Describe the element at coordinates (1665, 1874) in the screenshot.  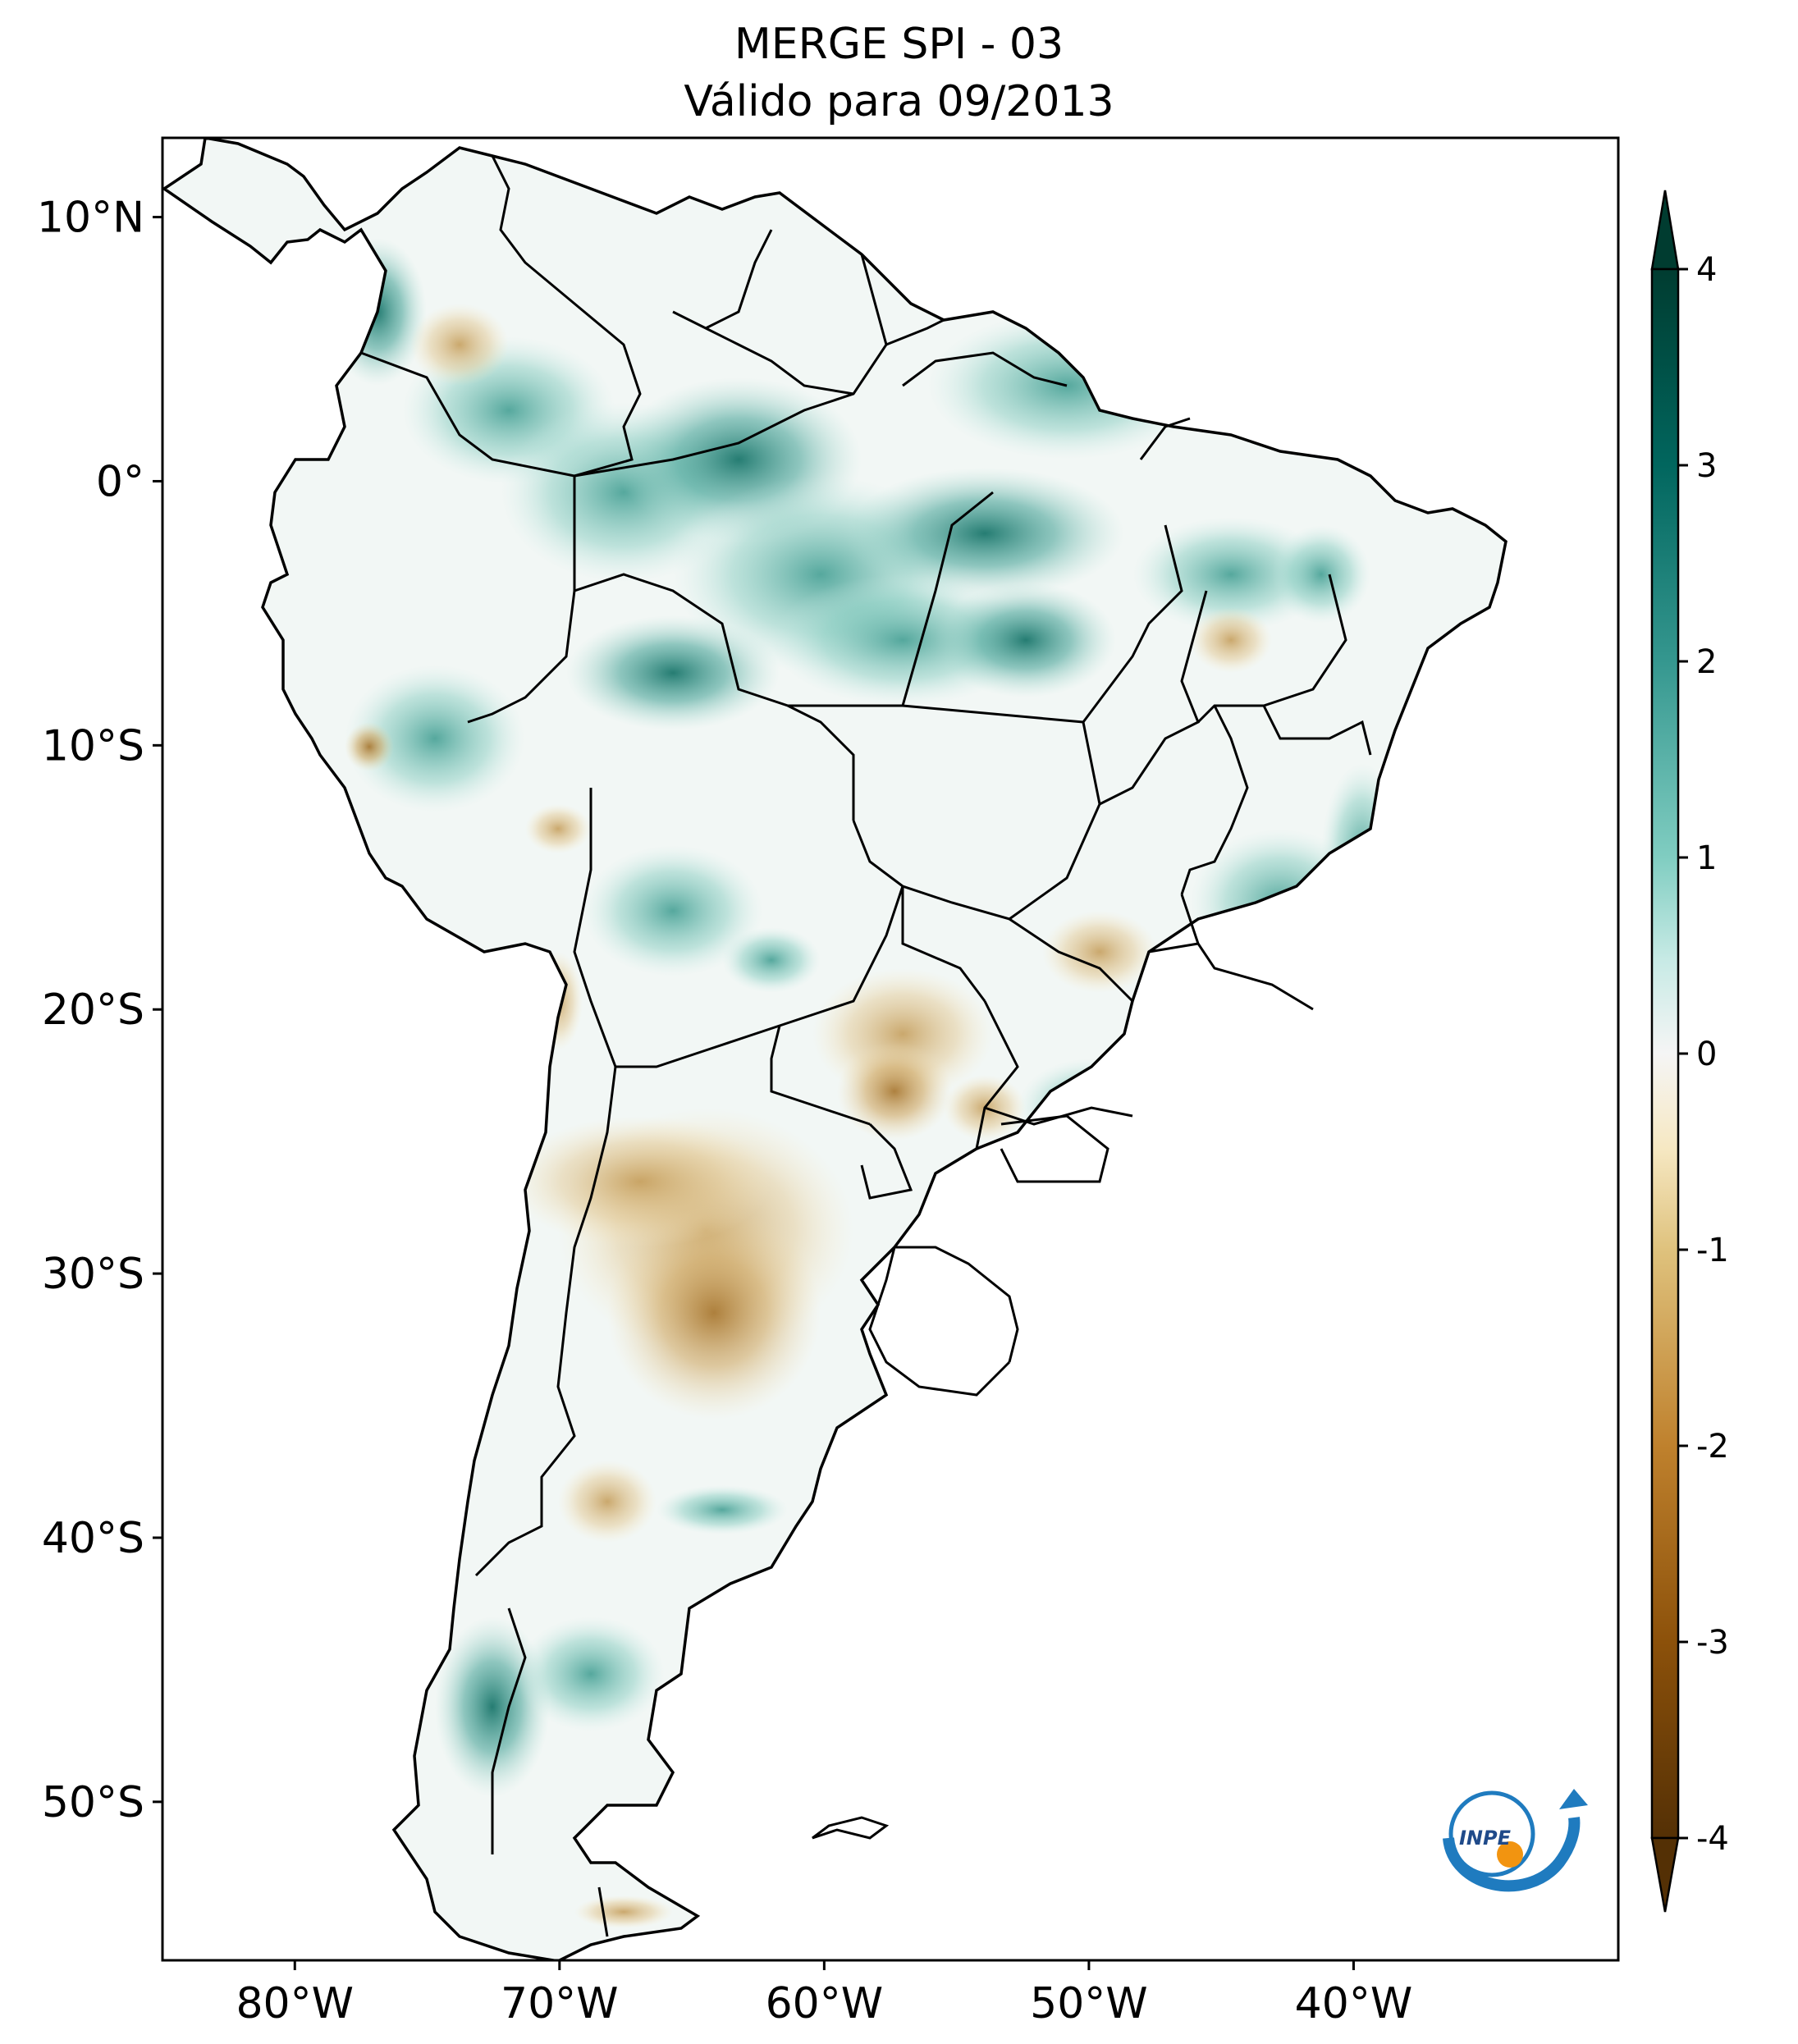
I see `colorbar-extend-min` at that location.